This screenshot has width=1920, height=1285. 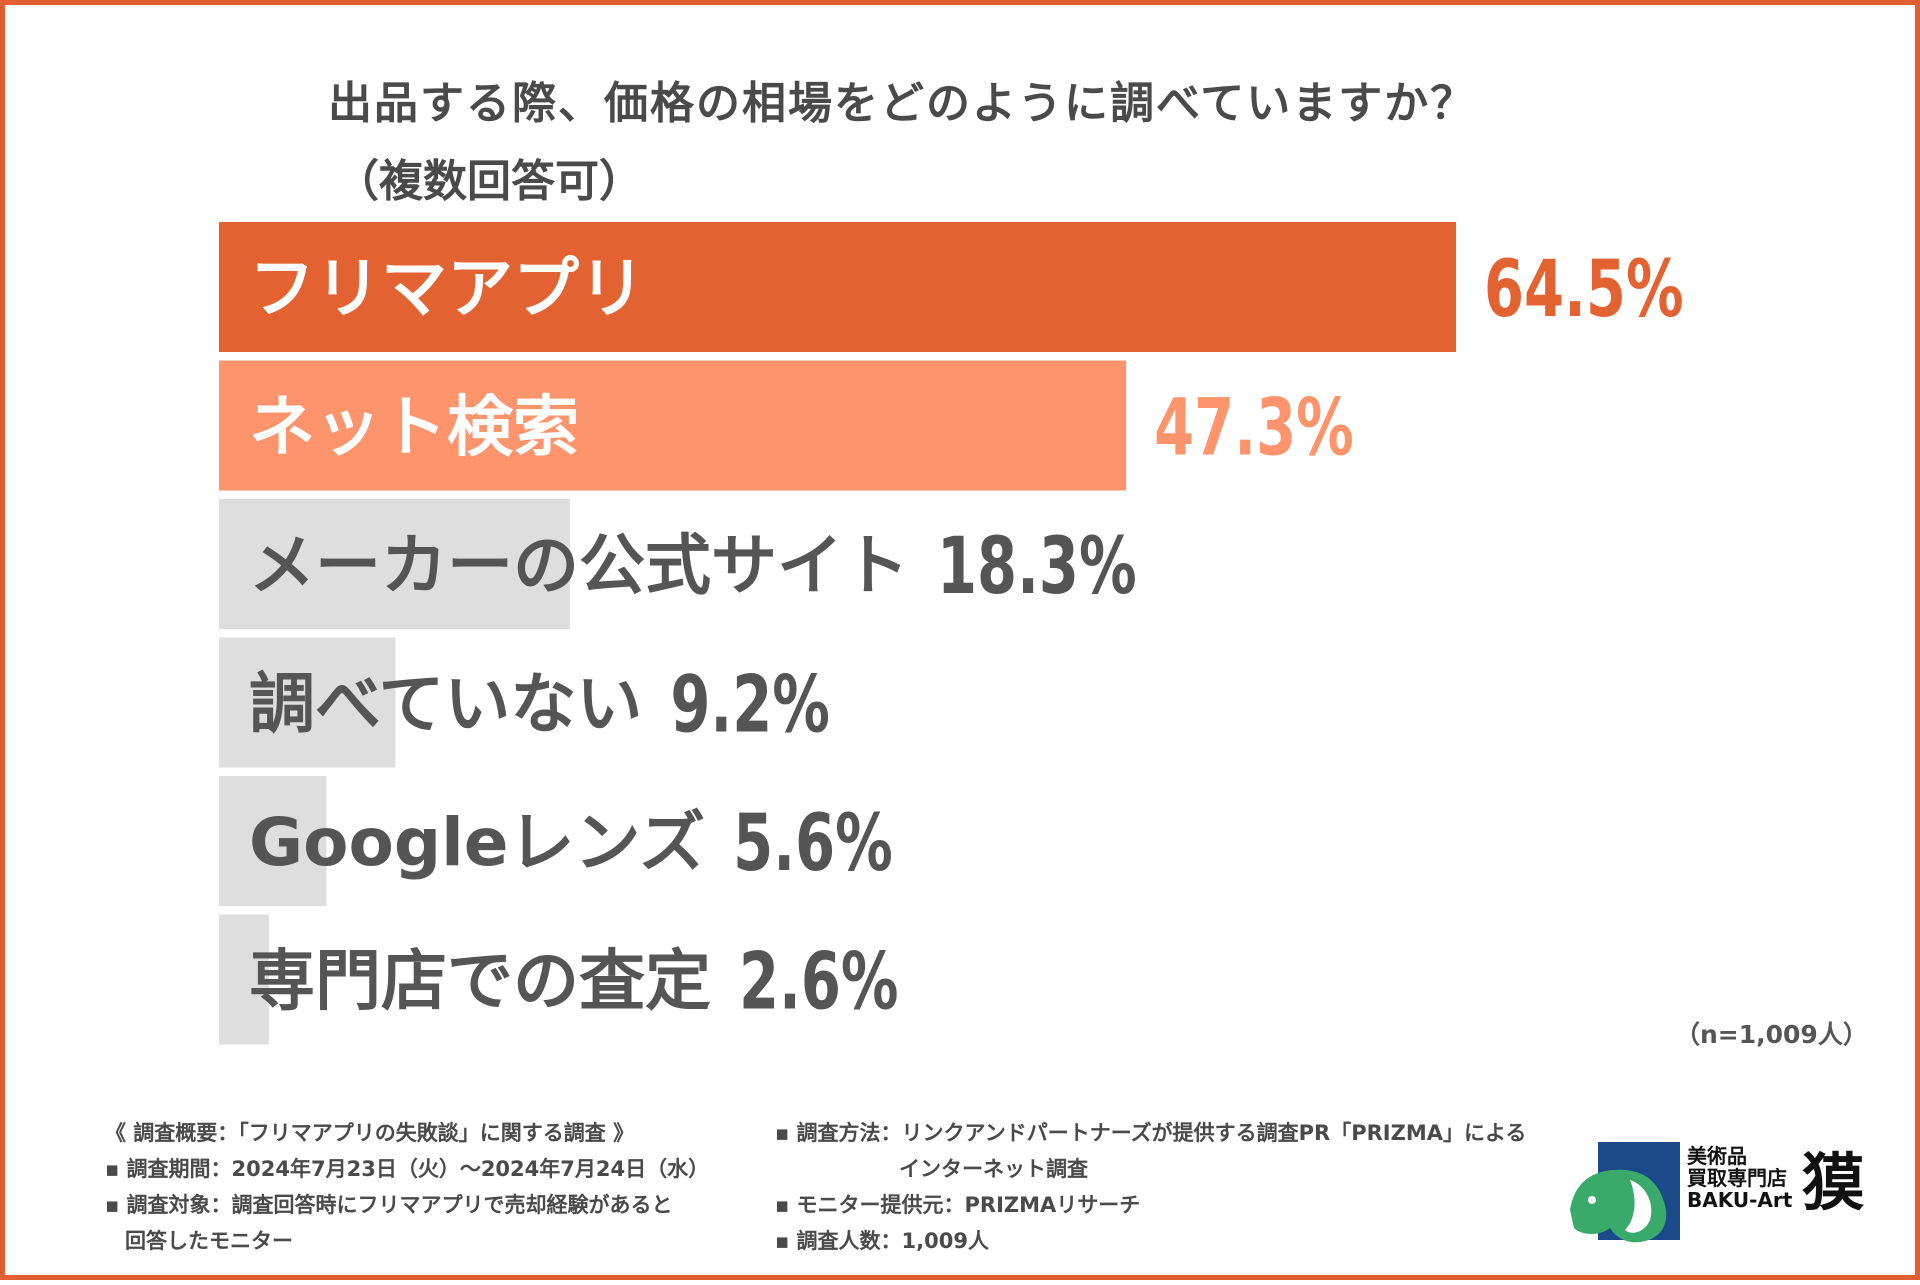 I want to click on bar-label-5: 専門店での査定, so click(x=480, y=981).